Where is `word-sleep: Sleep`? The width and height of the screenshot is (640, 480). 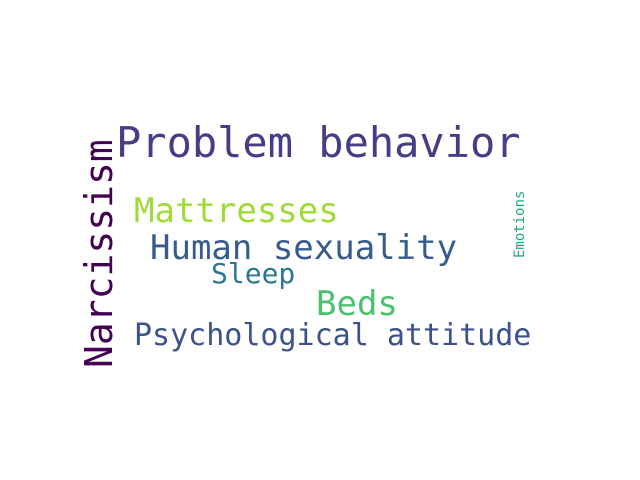 word-sleep: Sleep is located at coordinates (253, 273).